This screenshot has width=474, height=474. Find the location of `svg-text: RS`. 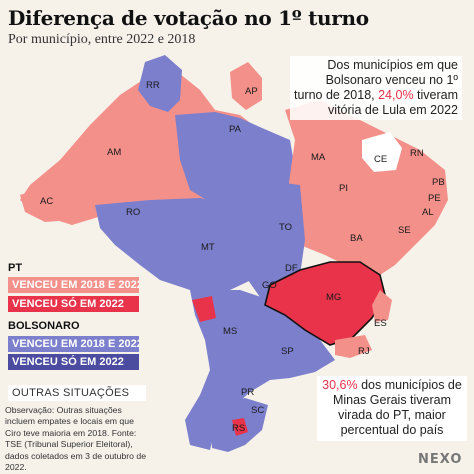

svg-text: RS is located at coordinates (238, 428).